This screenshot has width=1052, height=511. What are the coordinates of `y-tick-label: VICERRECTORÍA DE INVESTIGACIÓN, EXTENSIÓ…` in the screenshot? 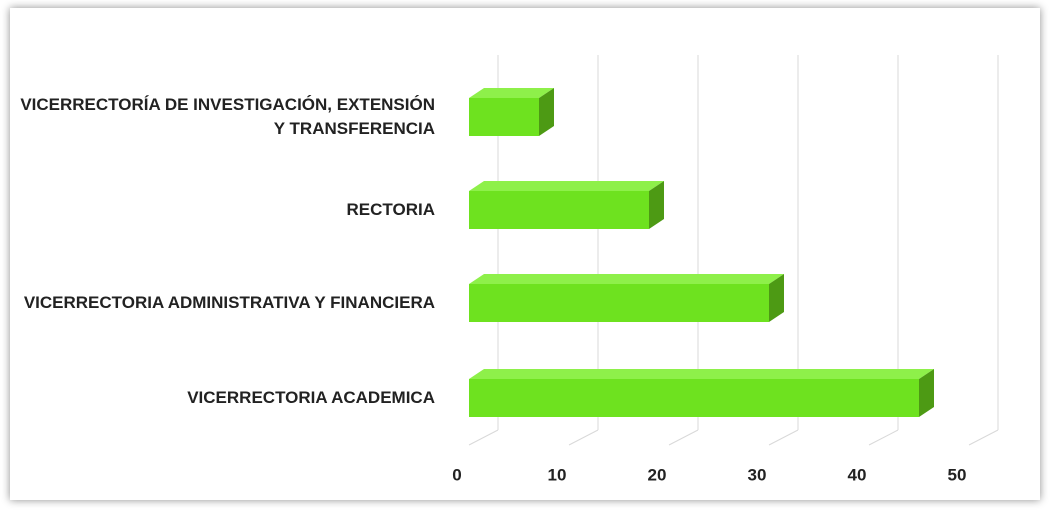 It's located at (227, 116).